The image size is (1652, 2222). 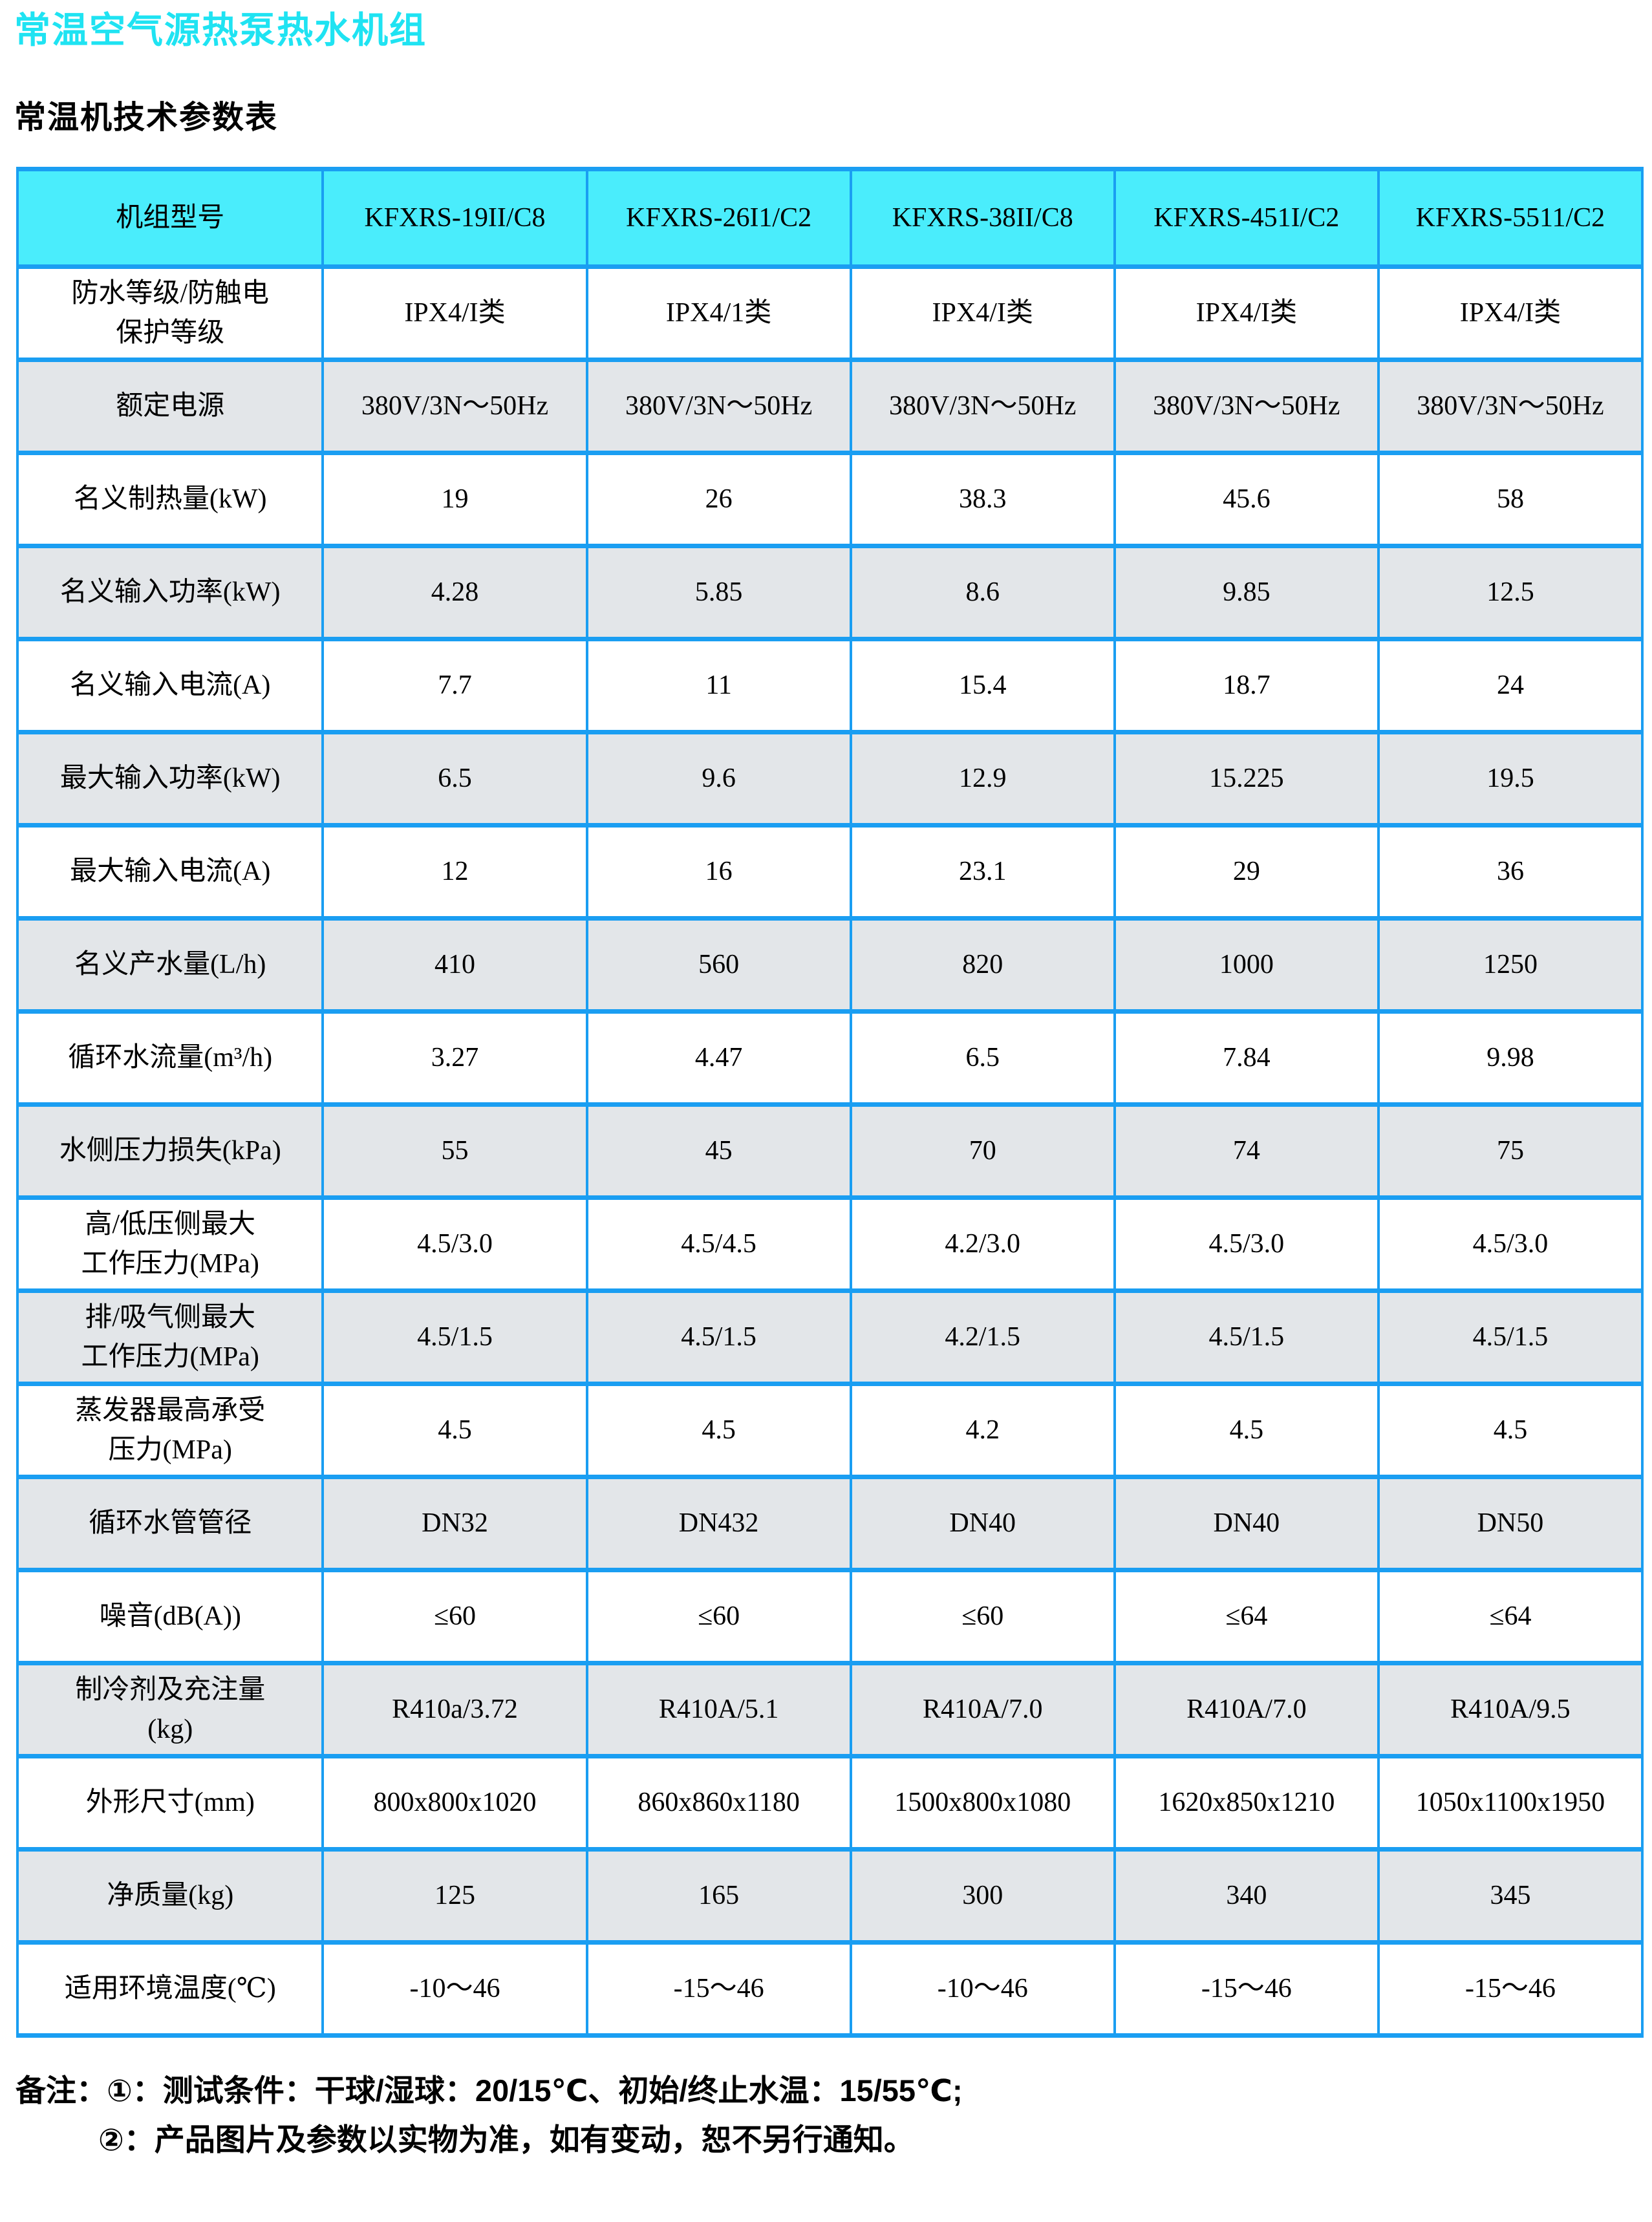 I want to click on value-cell: 1620x850x1210, so click(x=1247, y=1803).